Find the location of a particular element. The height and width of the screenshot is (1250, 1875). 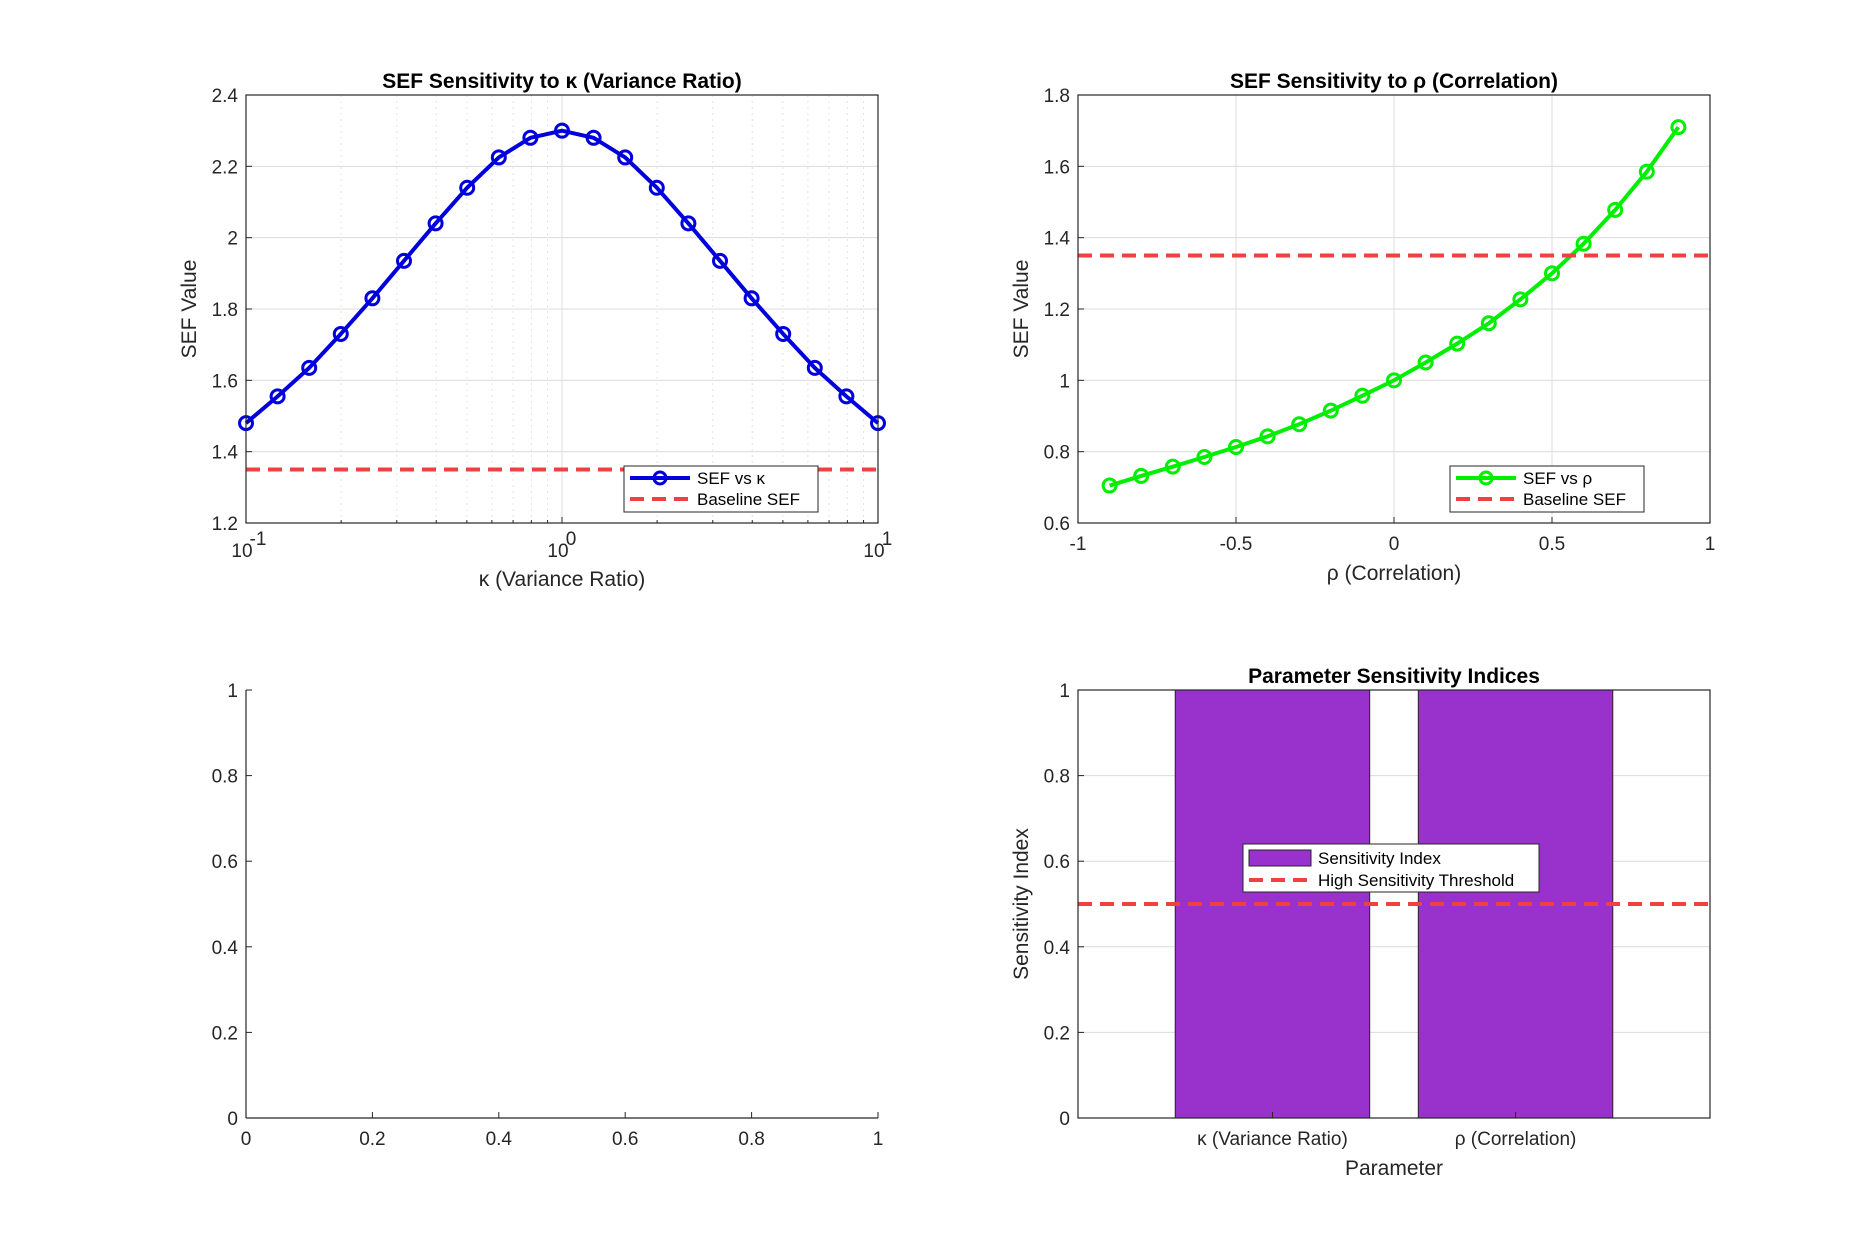

legend: SEF vs ρ Baseline SEF is located at coordinates (1547, 489).